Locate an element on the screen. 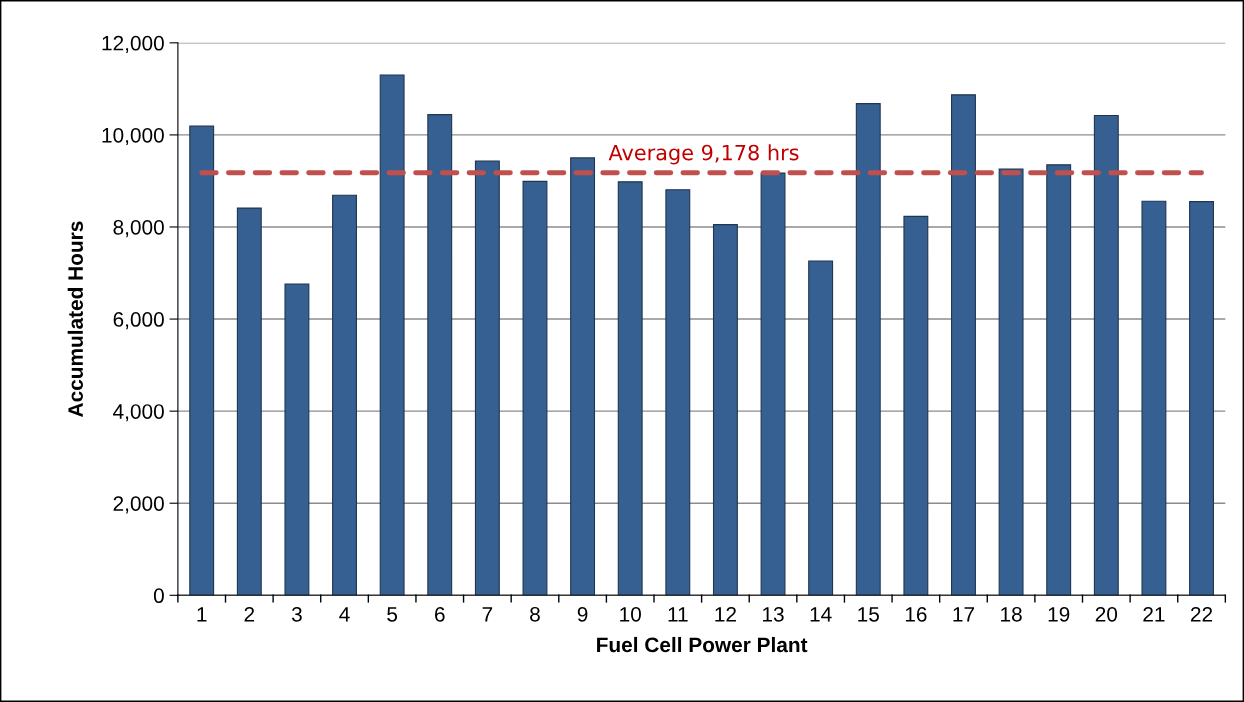 The height and width of the screenshot is (702, 1244). x-tick-label: 5 is located at coordinates (392, 614).